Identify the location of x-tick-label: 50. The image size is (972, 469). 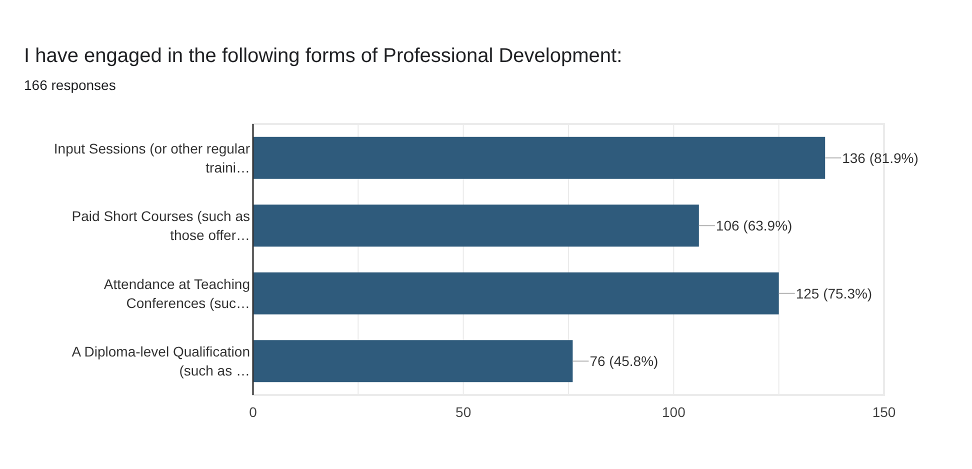
(464, 412).